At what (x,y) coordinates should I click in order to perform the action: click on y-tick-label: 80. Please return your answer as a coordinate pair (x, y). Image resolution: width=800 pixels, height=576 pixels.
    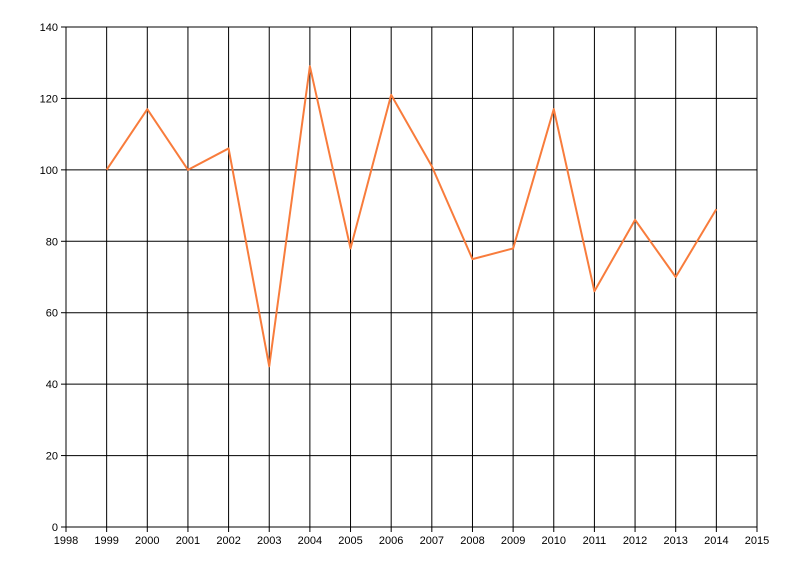
    Looking at the image, I should click on (52, 242).